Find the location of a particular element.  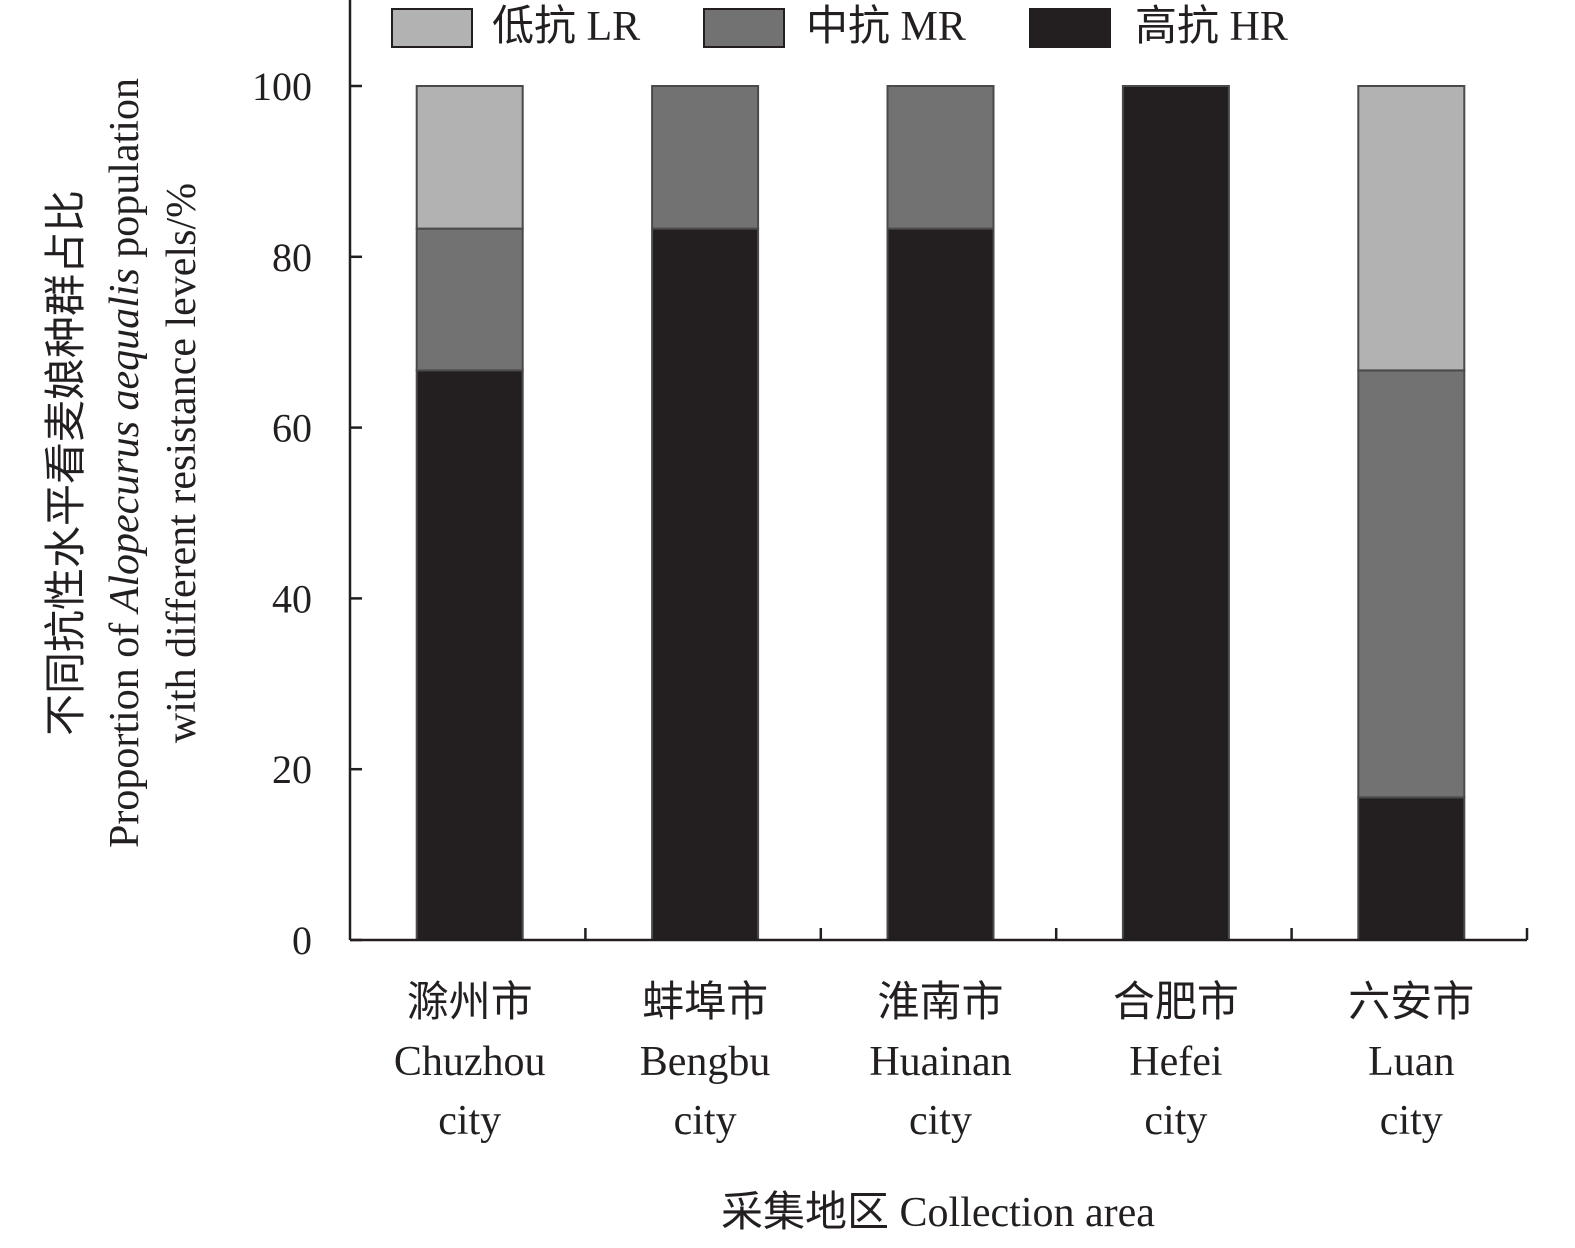

legend-item: 高抗 HR is located at coordinates (1158, 26).